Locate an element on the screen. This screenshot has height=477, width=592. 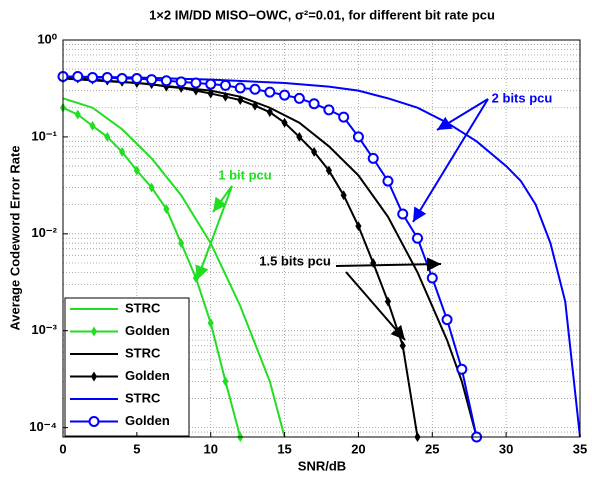
y-tick-label: 10⁰ is located at coordinates (47, 38).